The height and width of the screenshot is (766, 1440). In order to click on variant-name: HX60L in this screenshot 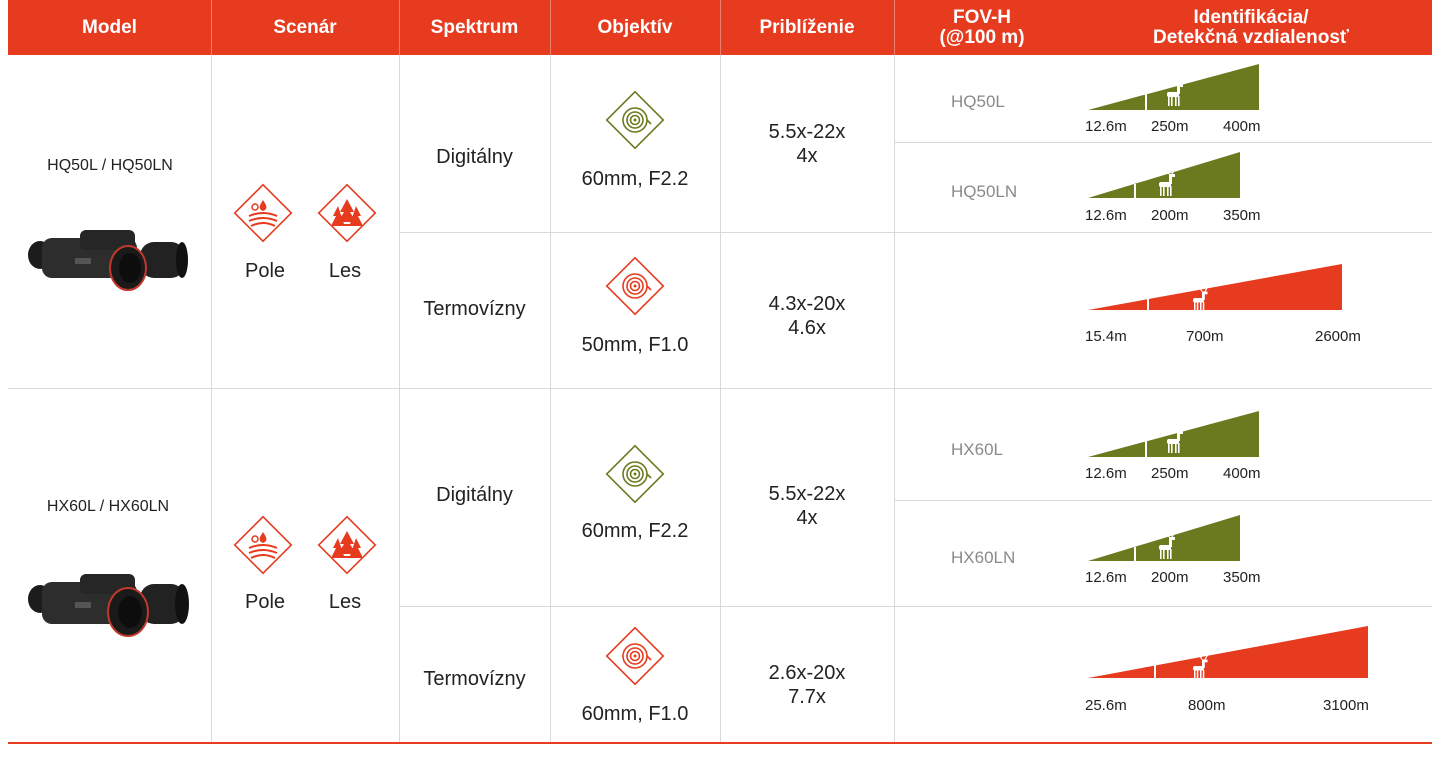, I will do `click(977, 449)`.